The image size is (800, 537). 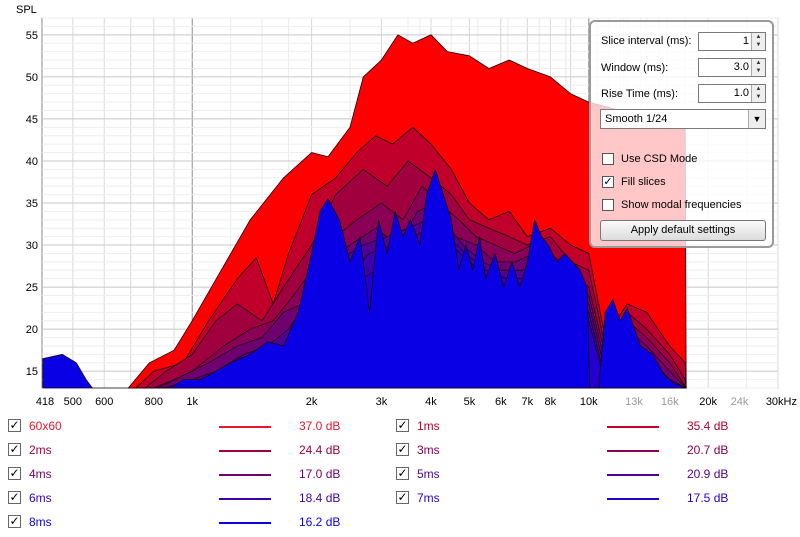 What do you see at coordinates (45, 402) in the screenshot?
I see `x-tick-label: 418` at bounding box center [45, 402].